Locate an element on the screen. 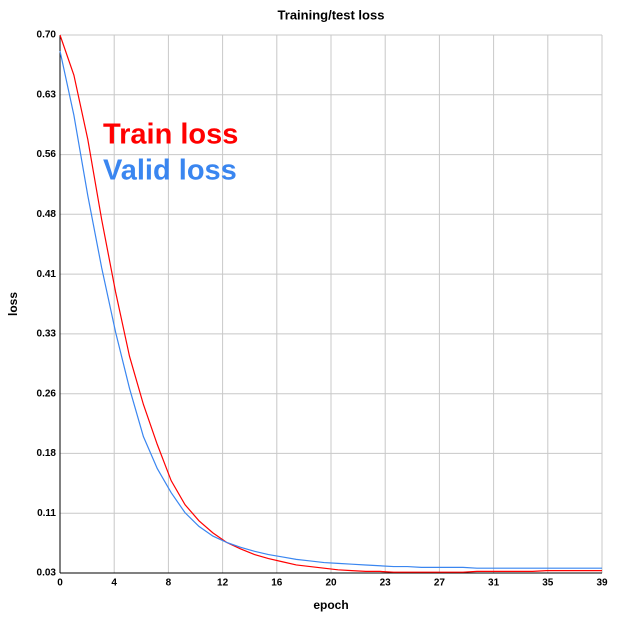  x-tick-label: 31 is located at coordinates (494, 583).